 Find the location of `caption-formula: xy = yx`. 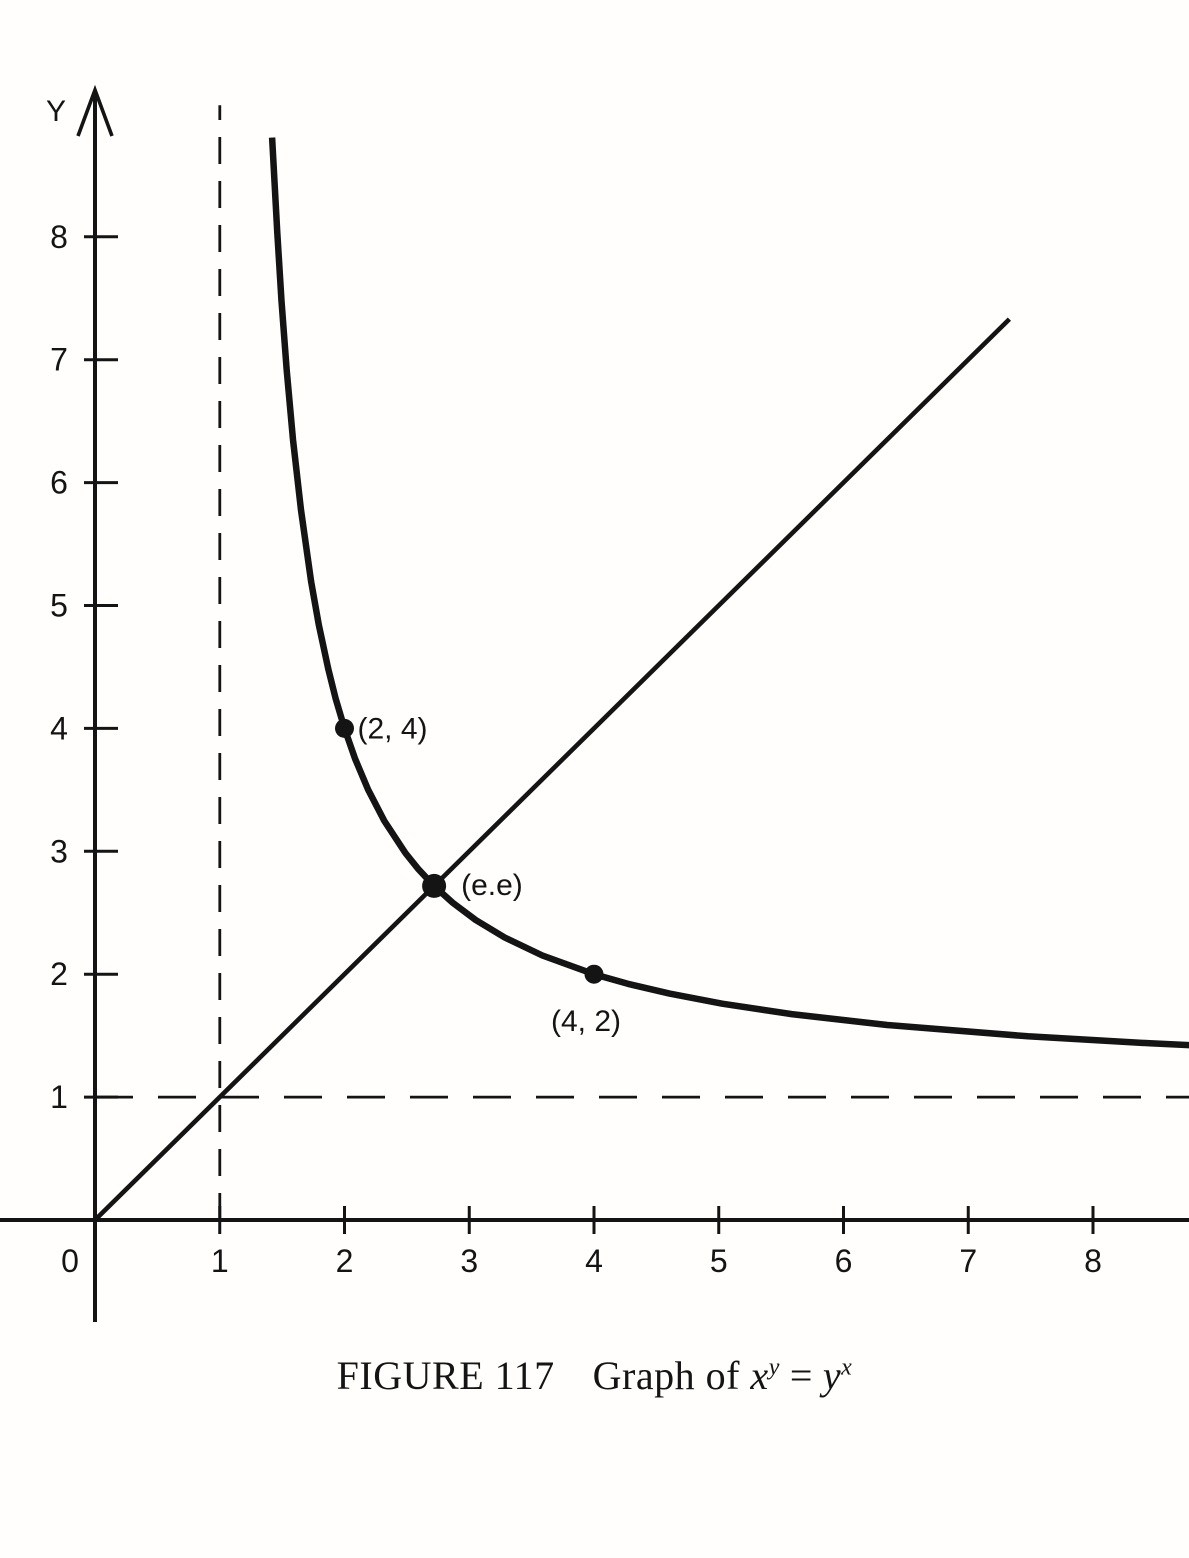

caption-formula: xy = yx is located at coordinates (801, 1375).